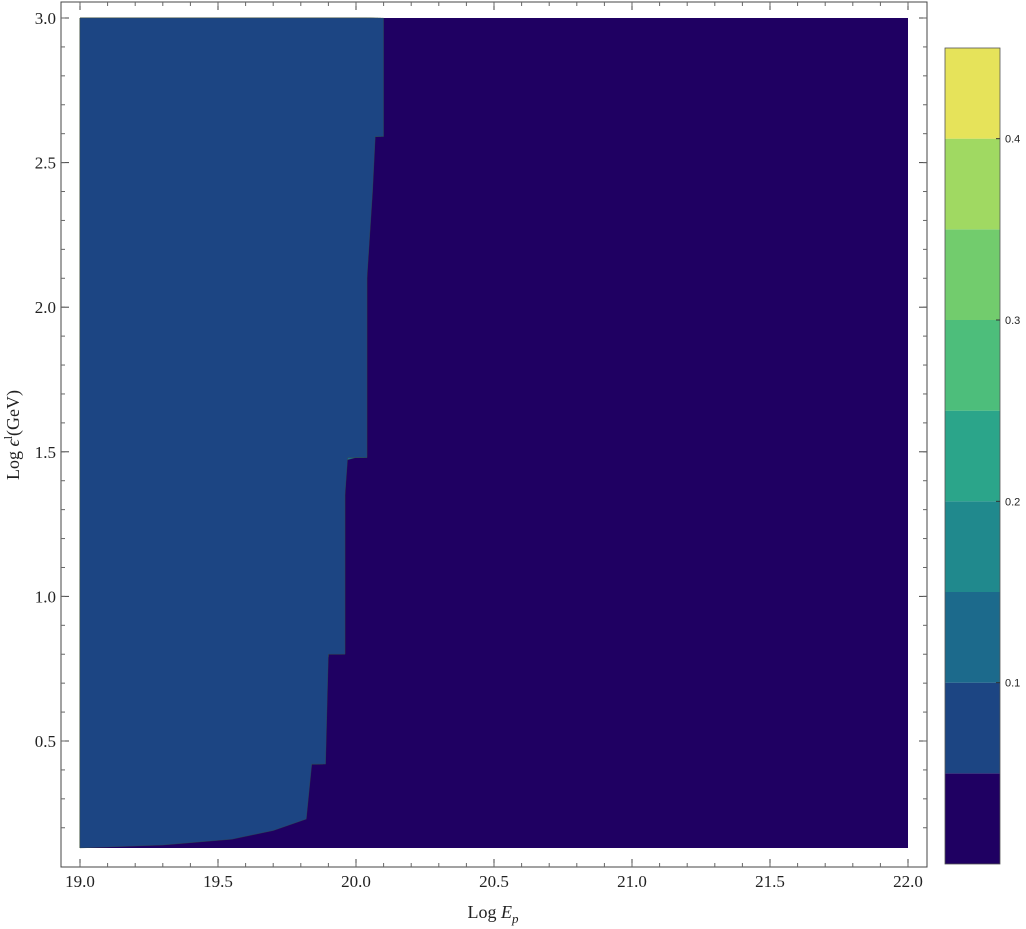  I want to click on colorbar: 0.1 0.2 0.3 0.4, so click(982, 456).